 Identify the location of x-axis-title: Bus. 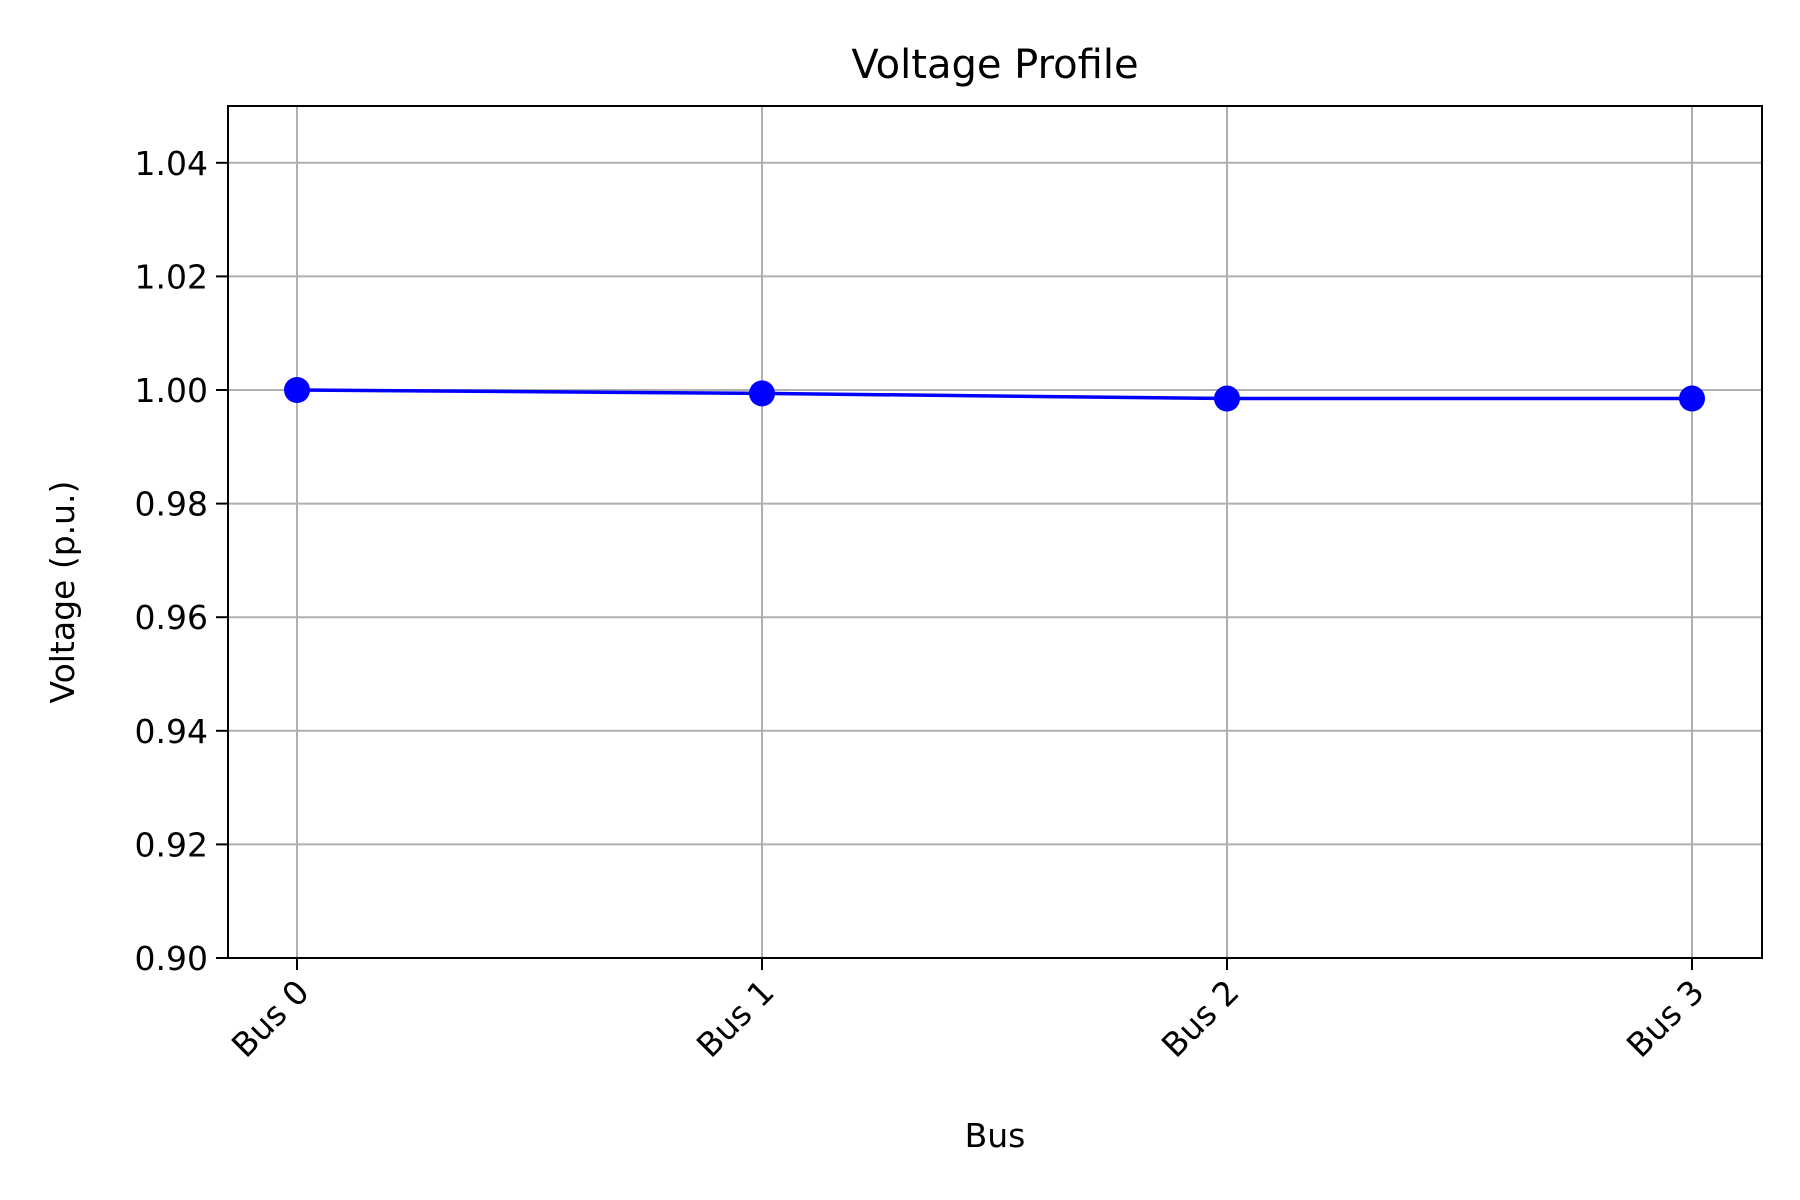
(995, 1135).